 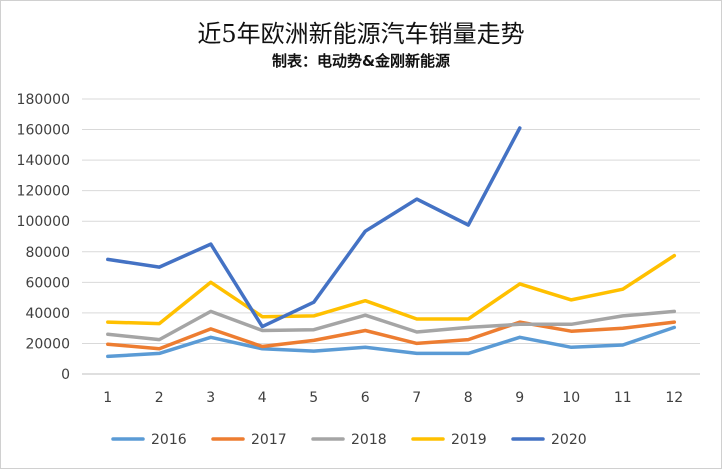 I want to click on y-tick-label: 60000, so click(x=47, y=283).